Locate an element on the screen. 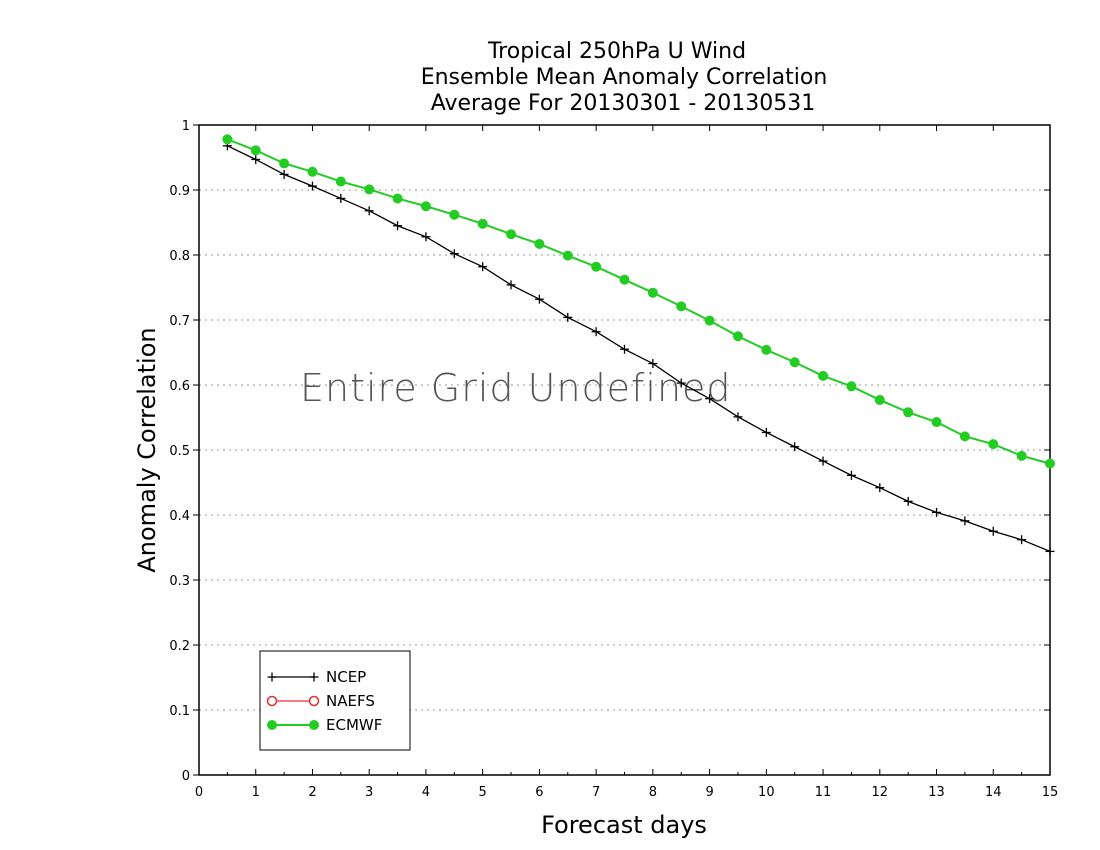 The width and height of the screenshot is (1100, 850). y-tick-label: 0.1 is located at coordinates (179, 711).